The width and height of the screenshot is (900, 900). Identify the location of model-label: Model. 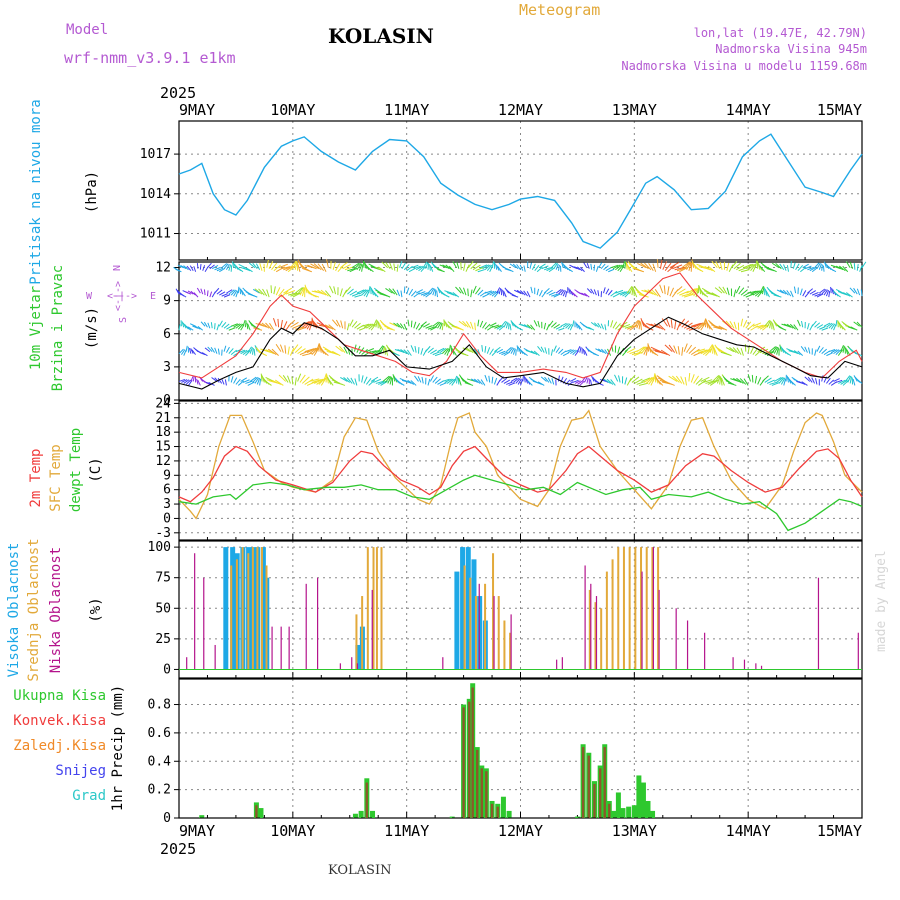
(87, 30).